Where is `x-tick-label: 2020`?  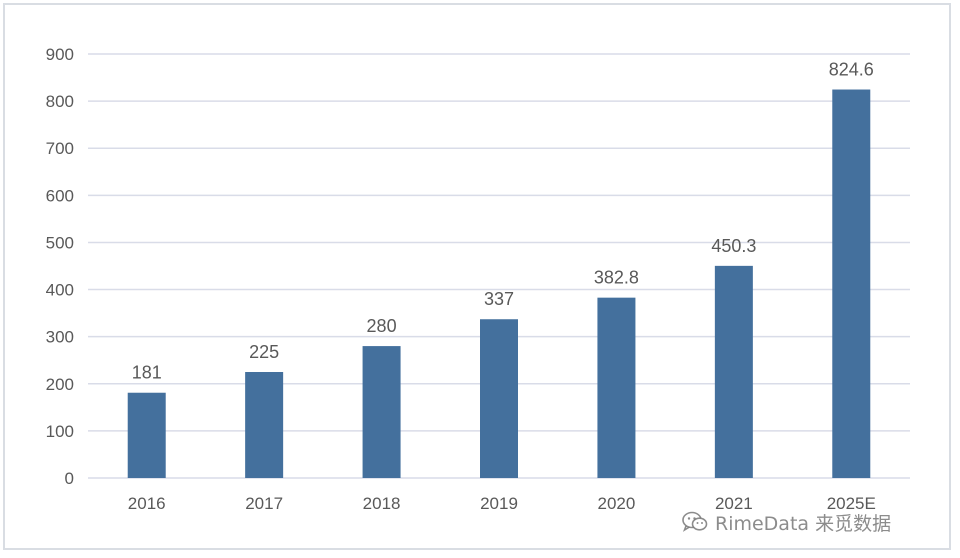
x-tick-label: 2020 is located at coordinates (617, 503).